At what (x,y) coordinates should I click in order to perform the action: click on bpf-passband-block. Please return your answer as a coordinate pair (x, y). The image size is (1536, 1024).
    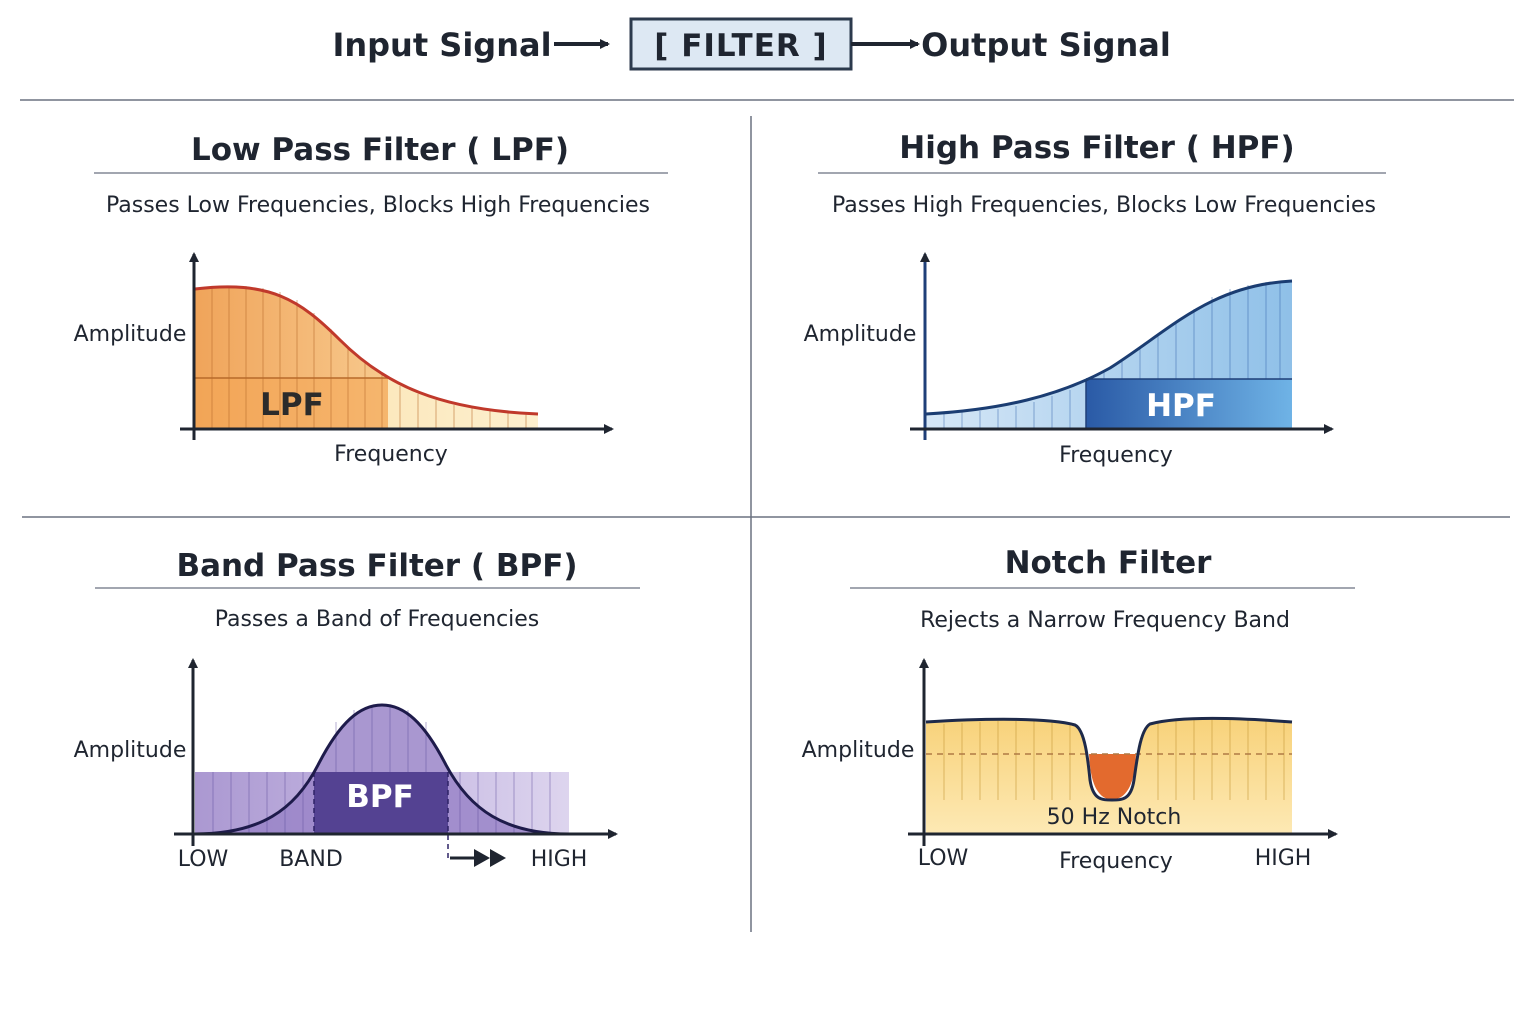
    Looking at the image, I should click on (381, 803).